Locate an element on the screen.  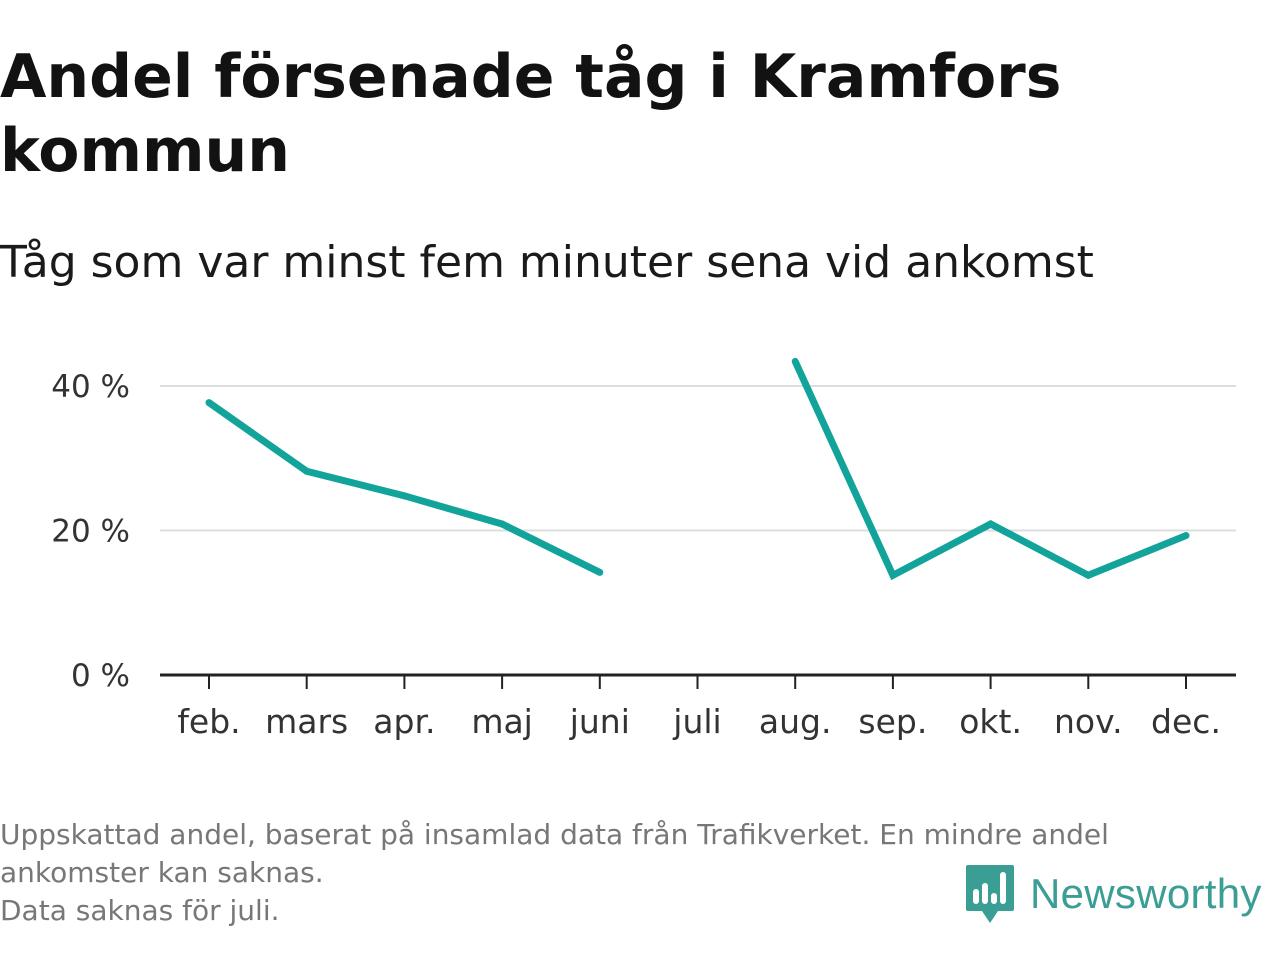
x-tick-label: okt. is located at coordinates (990, 721).